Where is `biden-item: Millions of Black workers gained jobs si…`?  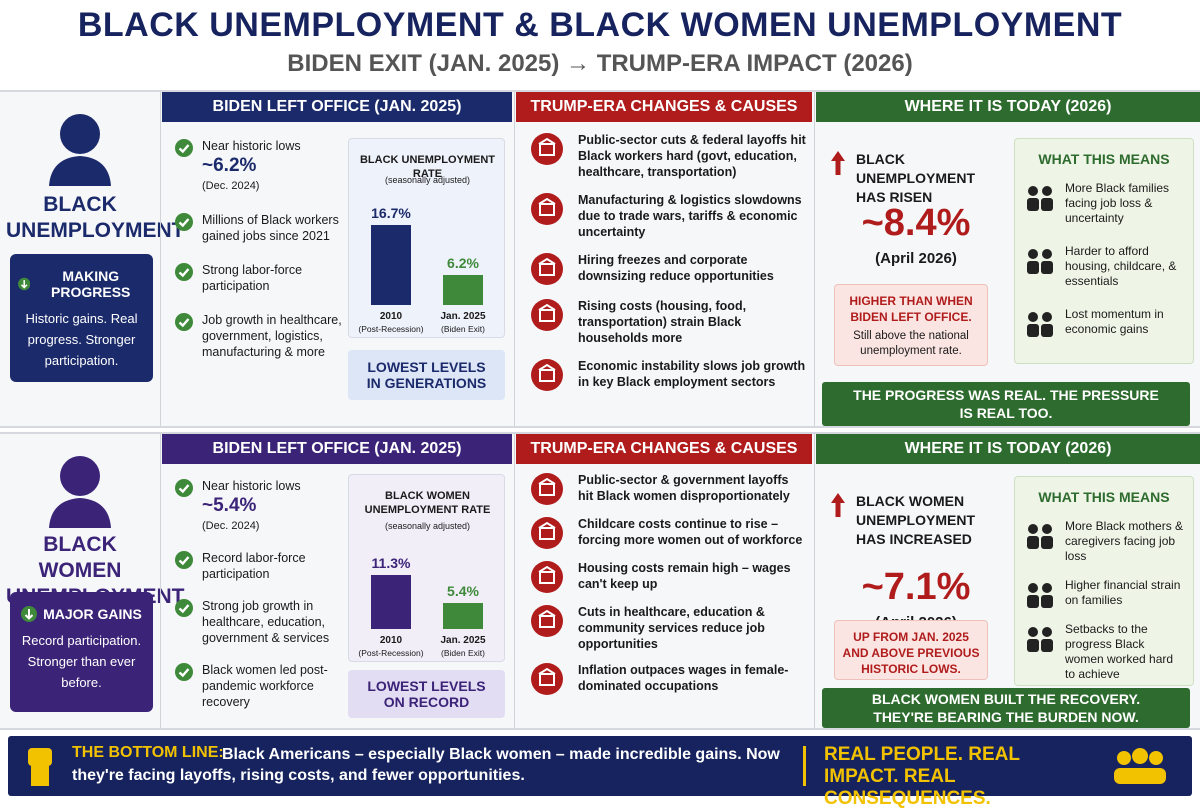 biden-item: Millions of Black workers gained jobs si… is located at coordinates (258, 228).